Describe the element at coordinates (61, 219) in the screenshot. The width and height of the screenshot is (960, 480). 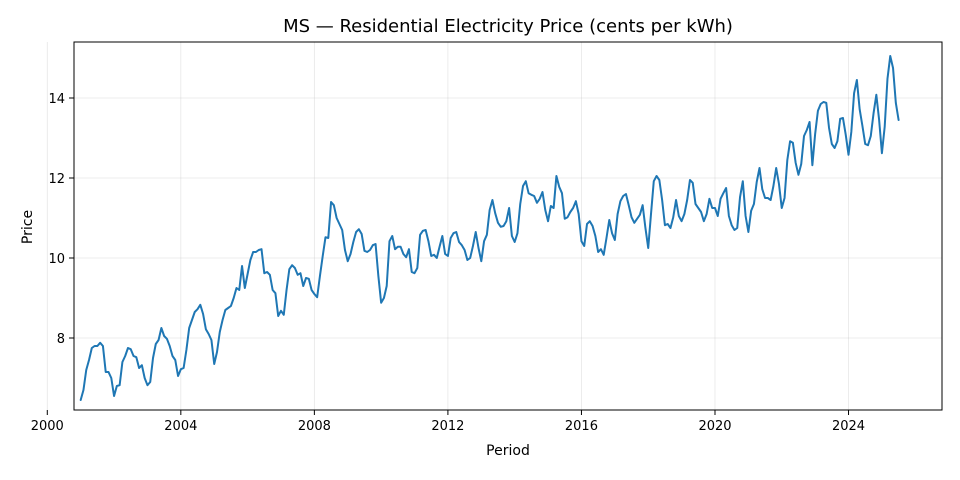
I see `y-axis: 8 10 12 14` at that location.